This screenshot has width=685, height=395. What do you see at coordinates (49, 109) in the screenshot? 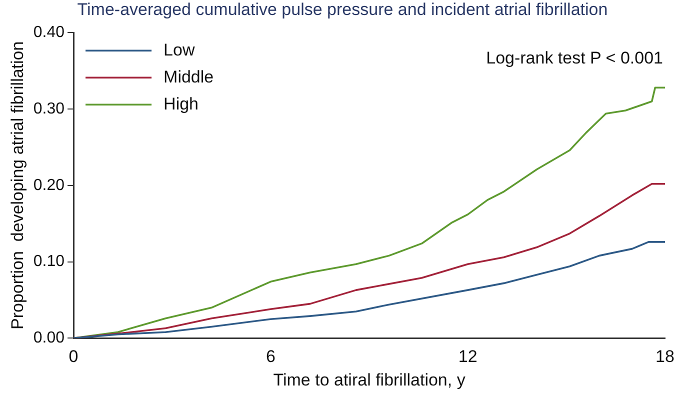
I see `y-tick-label: 0.30` at bounding box center [49, 109].